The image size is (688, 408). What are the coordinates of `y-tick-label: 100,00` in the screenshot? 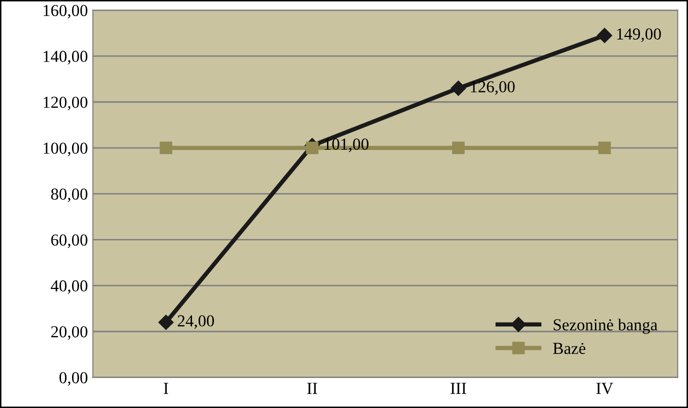 It's located at (66, 149).